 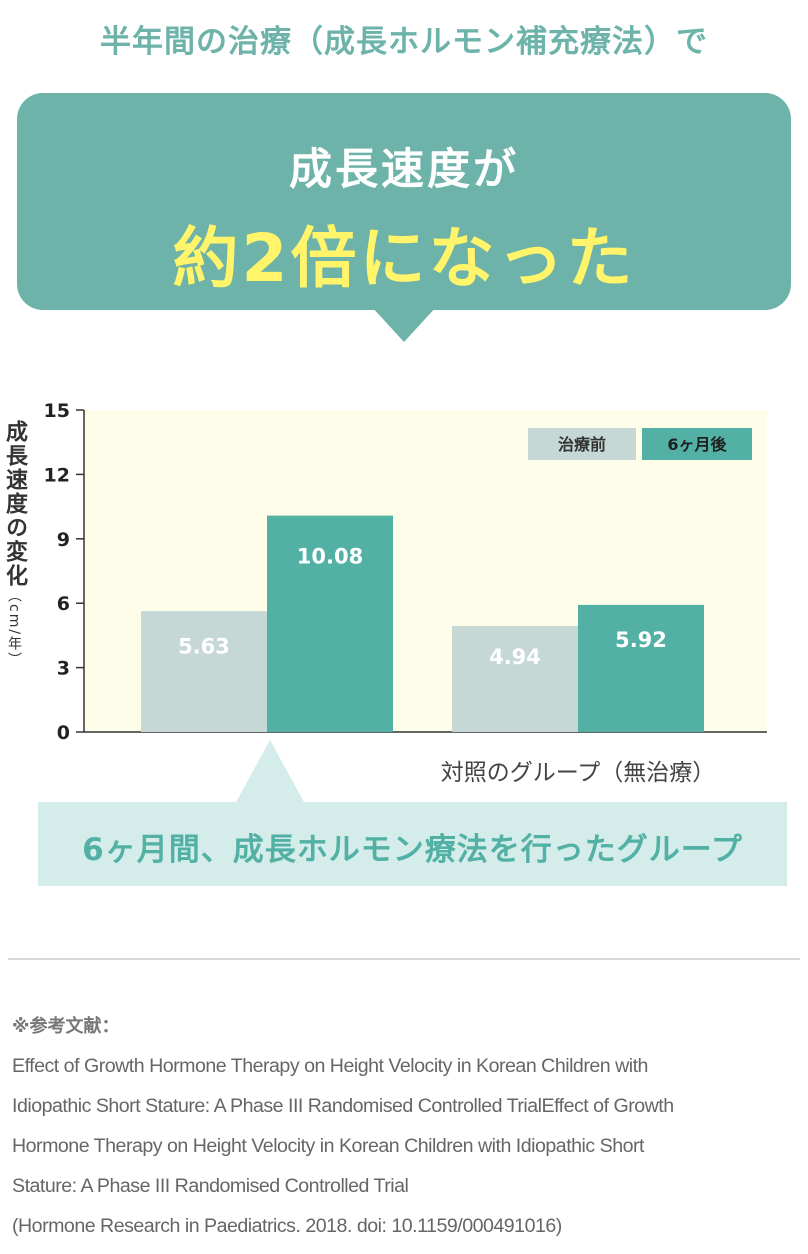 What do you see at coordinates (641, 640) in the screenshot?
I see `bar-value-label: 5.92` at bounding box center [641, 640].